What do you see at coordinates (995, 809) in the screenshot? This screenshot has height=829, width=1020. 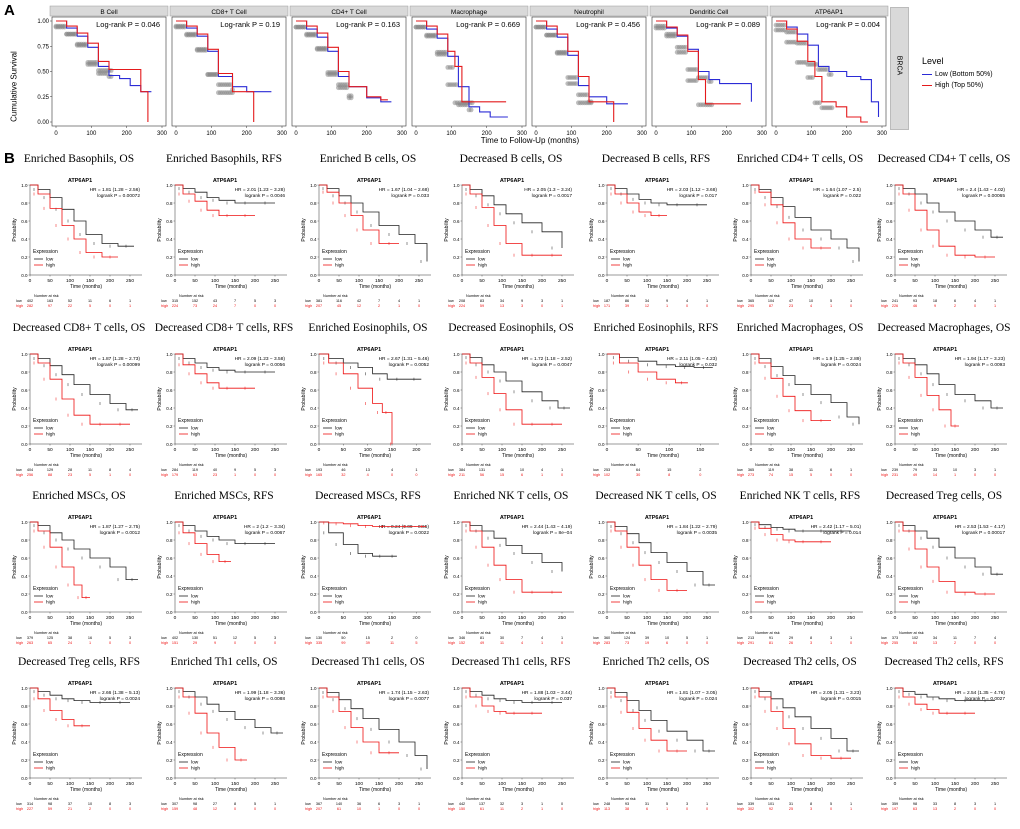 I see `risk-count-high: 0` at bounding box center [995, 809].